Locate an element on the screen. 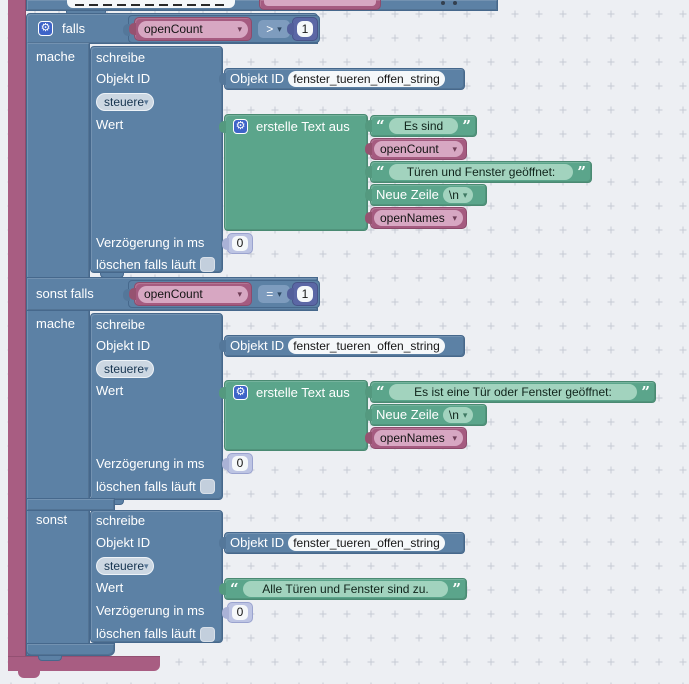  number-block-1: 1 is located at coordinates (302, 29).